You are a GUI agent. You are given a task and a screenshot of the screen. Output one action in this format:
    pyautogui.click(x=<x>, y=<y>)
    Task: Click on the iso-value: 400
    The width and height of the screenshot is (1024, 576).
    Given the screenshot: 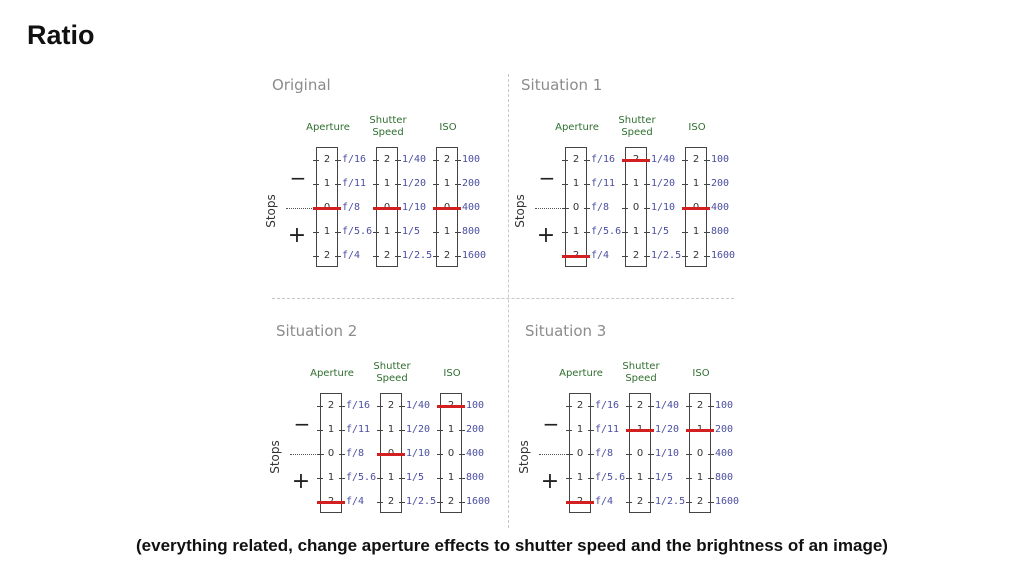 What is the action you would take?
    pyautogui.click(x=720, y=207)
    